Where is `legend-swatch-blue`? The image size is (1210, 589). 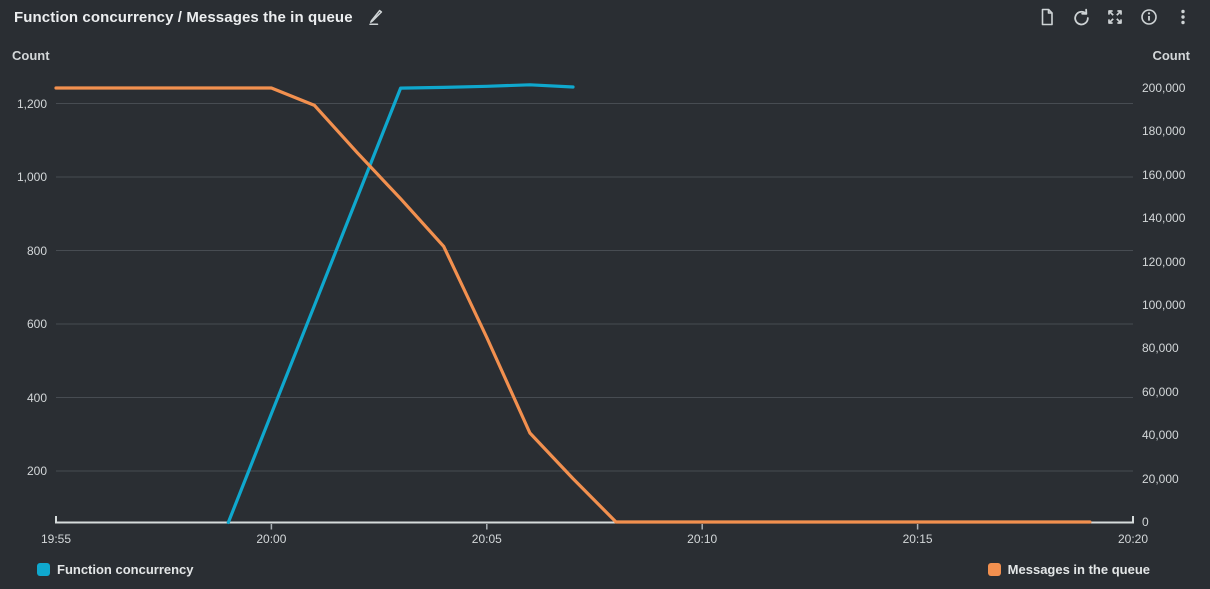
legend-swatch-blue is located at coordinates (43, 569).